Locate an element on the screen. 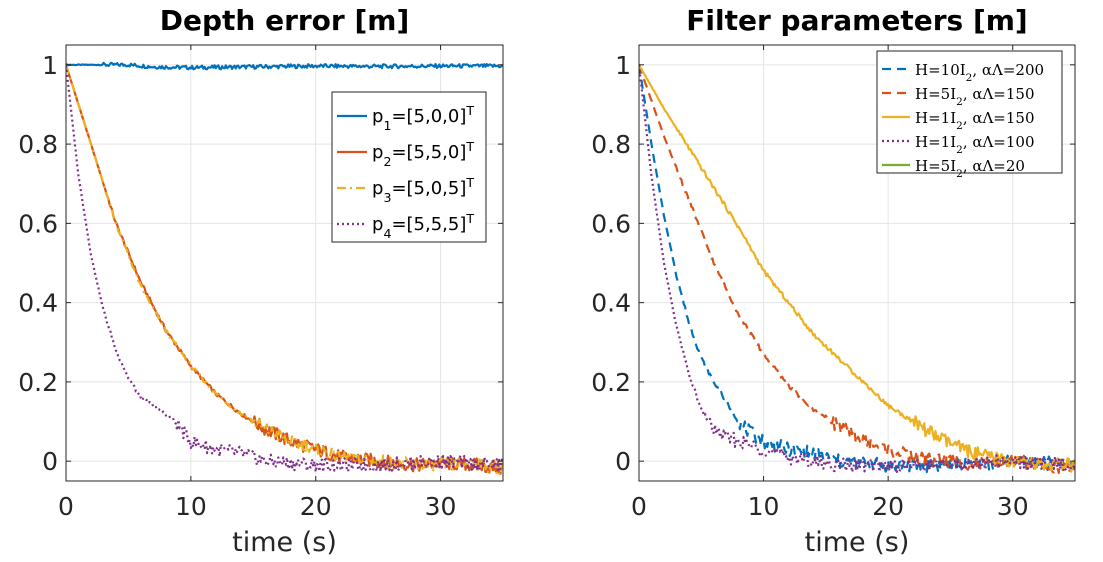  legend-box is located at coordinates (969, 112).